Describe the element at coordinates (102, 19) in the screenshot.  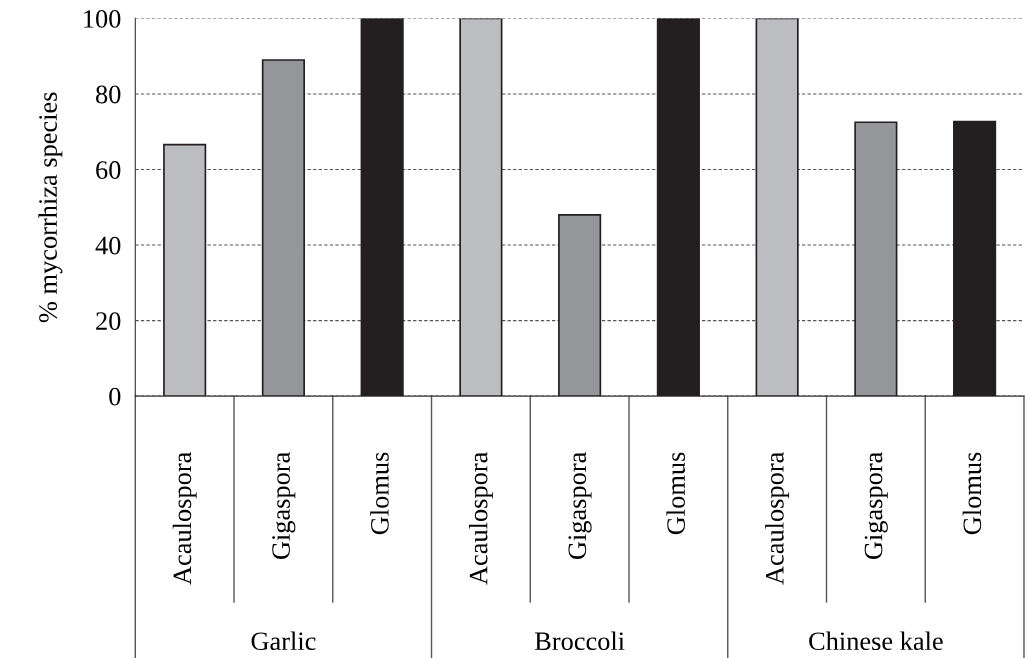
I see `y-tick-label: 100` at that location.